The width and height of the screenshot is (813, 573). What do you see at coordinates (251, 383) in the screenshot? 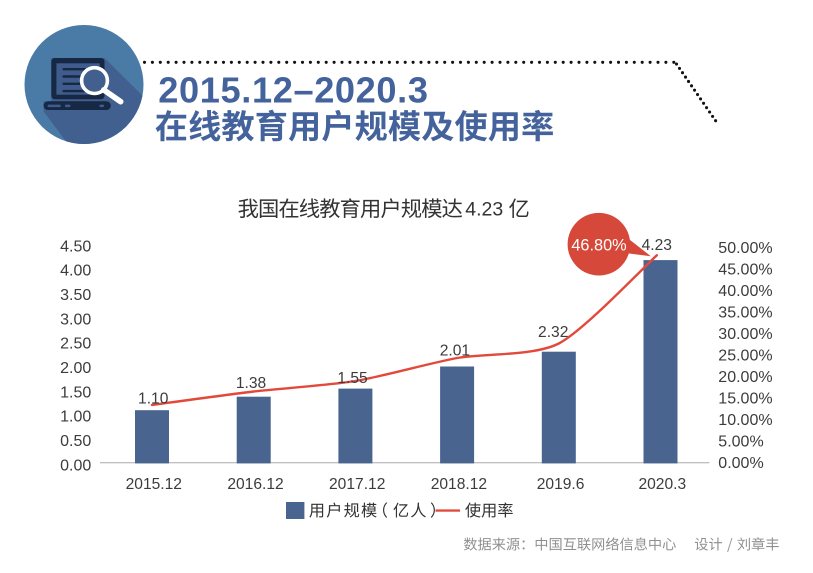
I see `svg-text: 1.38` at bounding box center [251, 383].